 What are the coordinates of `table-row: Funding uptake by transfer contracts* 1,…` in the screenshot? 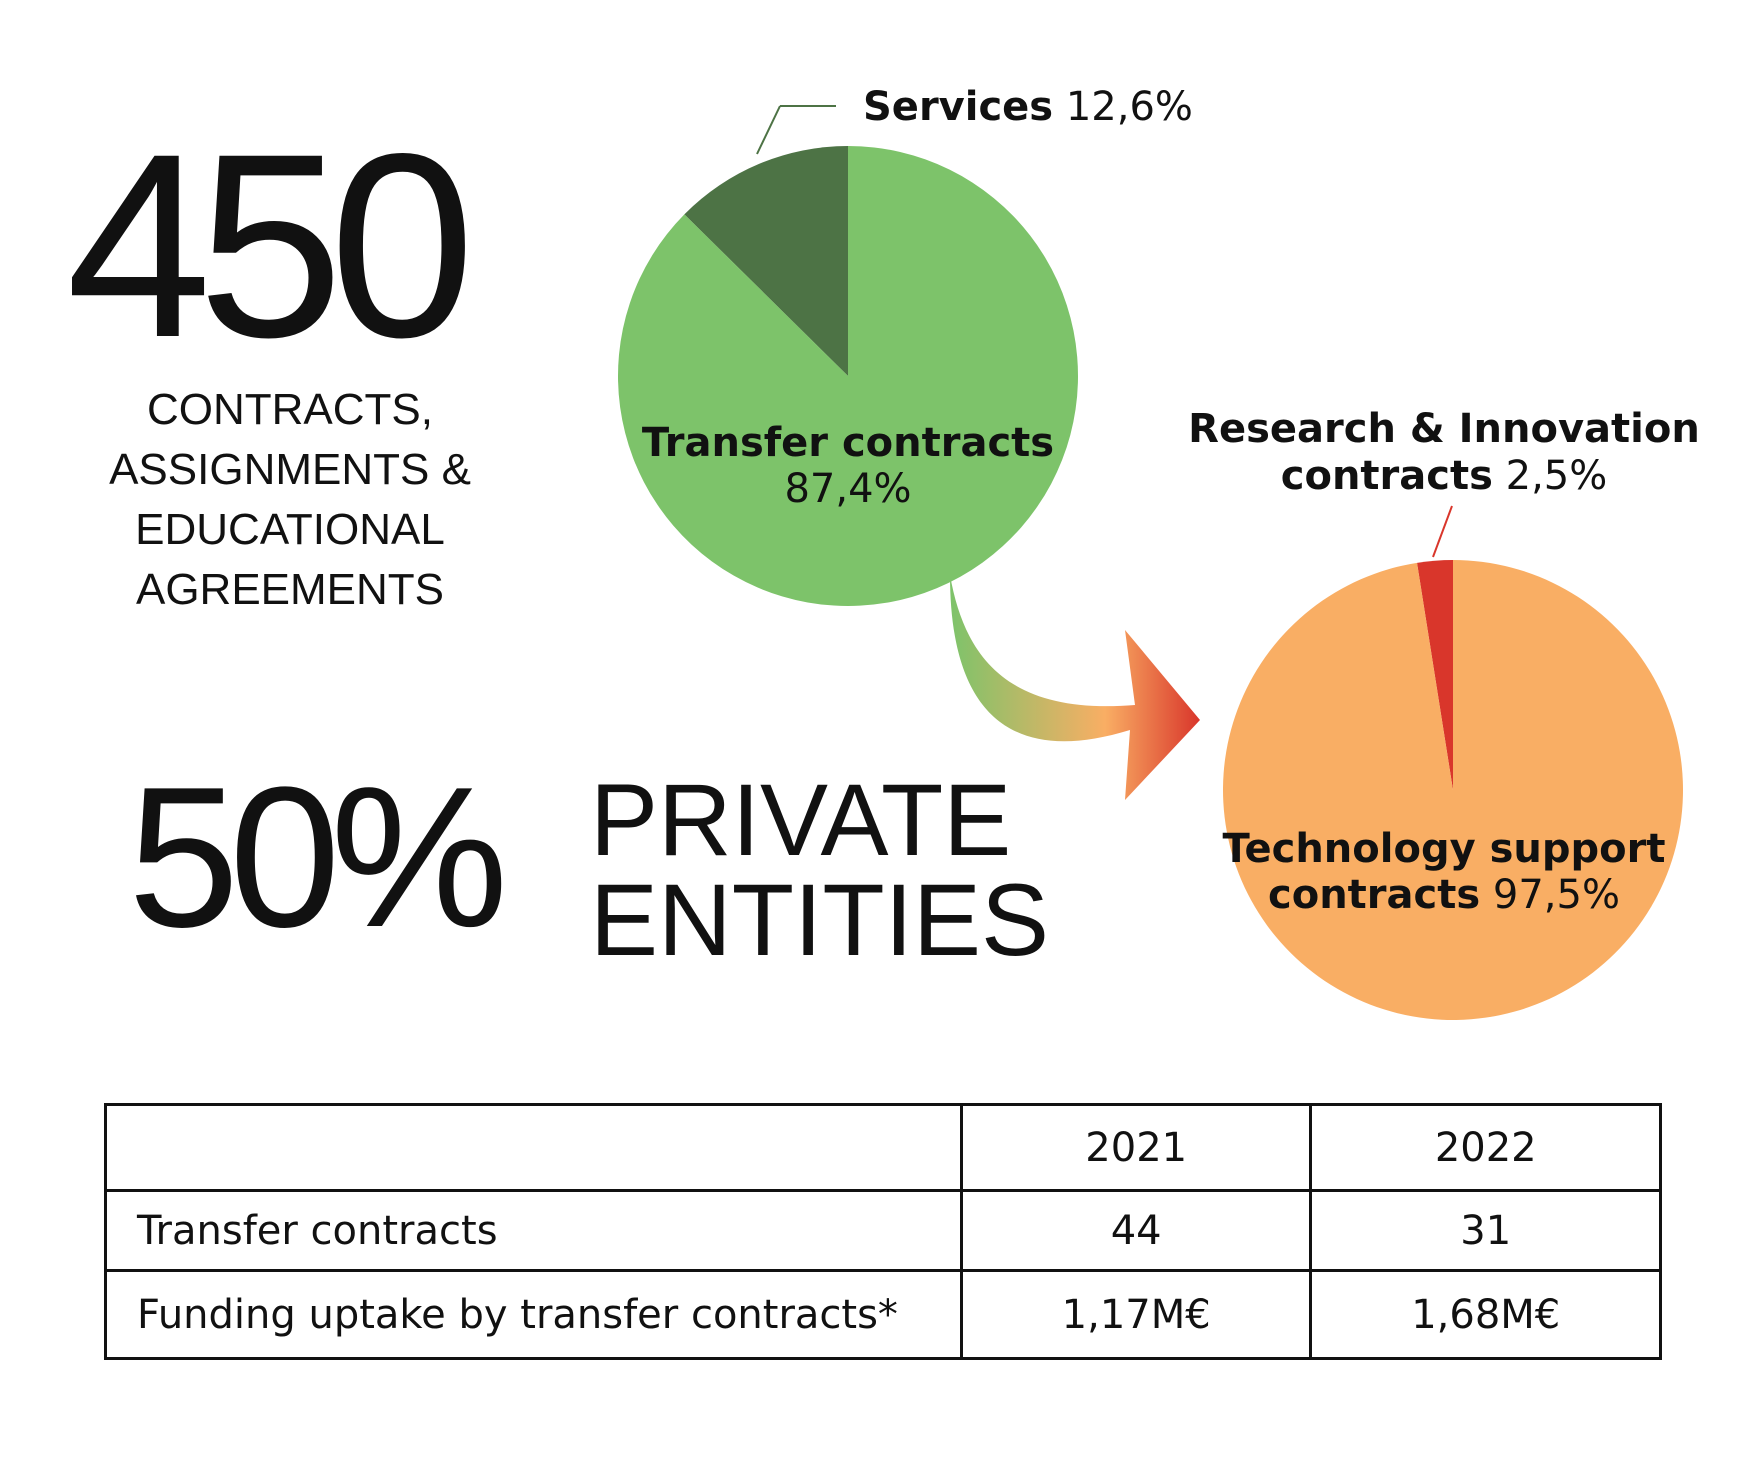 It's located at (883, 1314).